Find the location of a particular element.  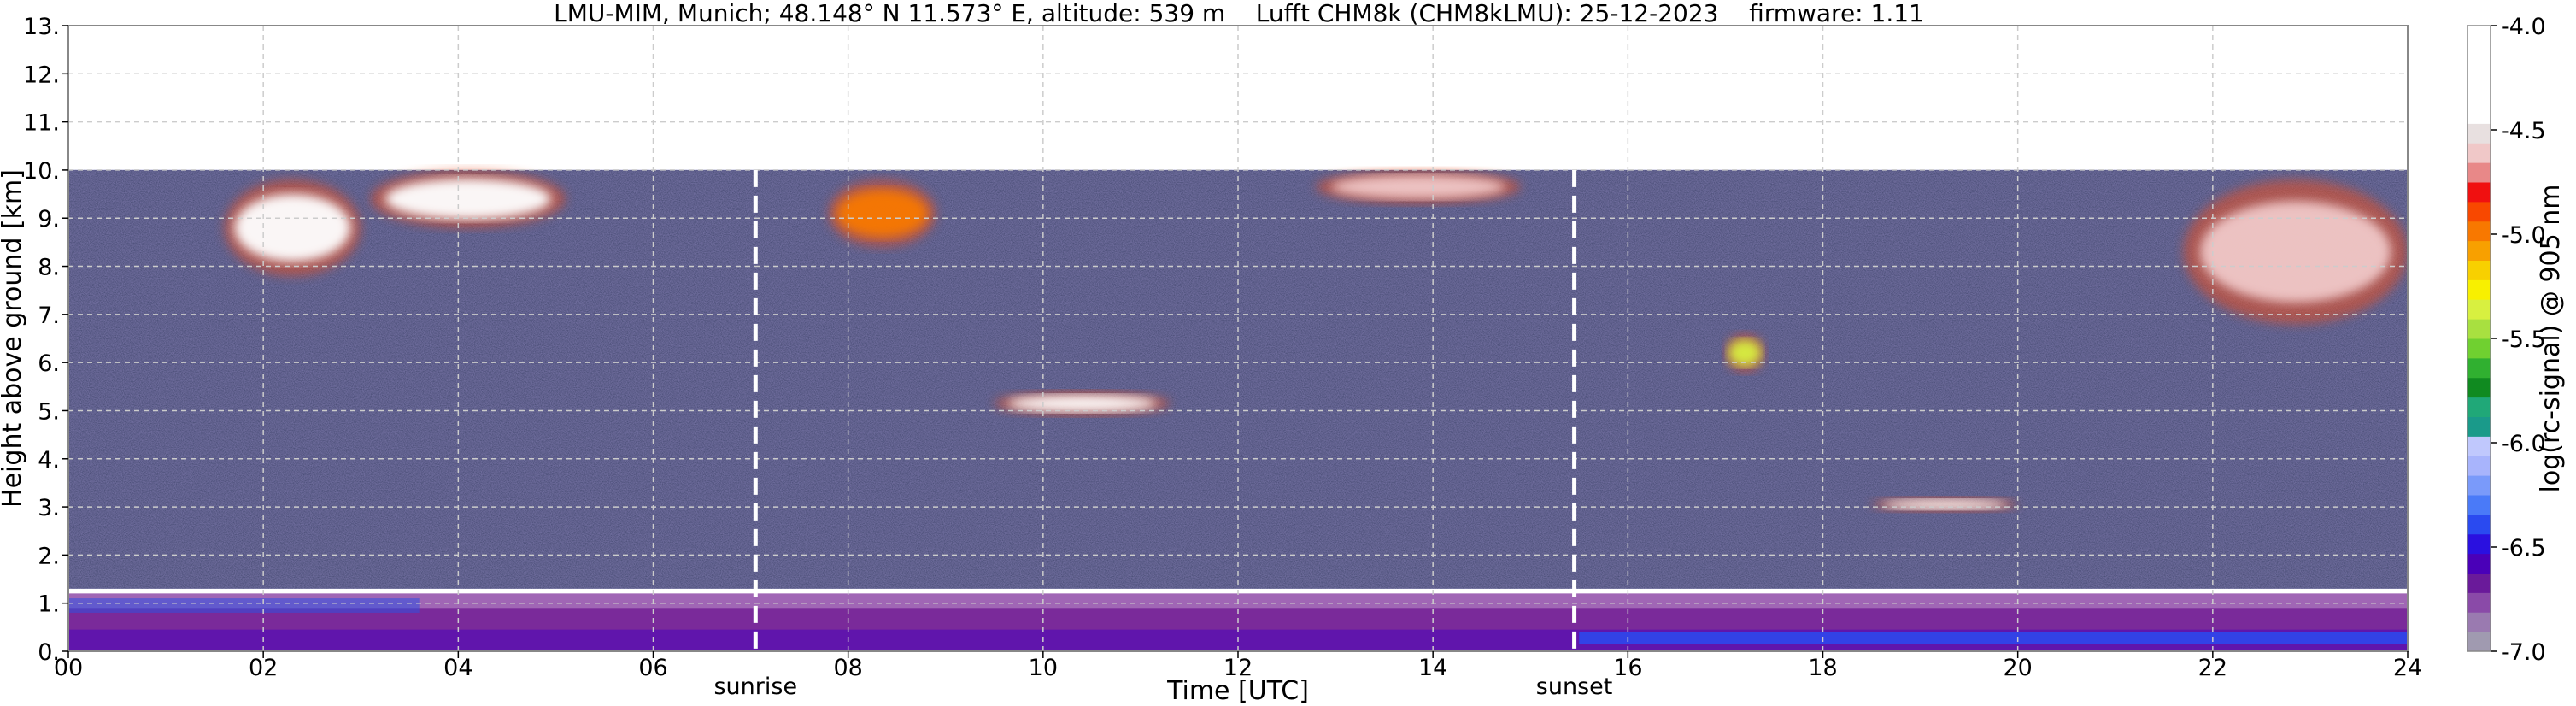

colorbar-tick-label: -4.0 is located at coordinates (2523, 27).